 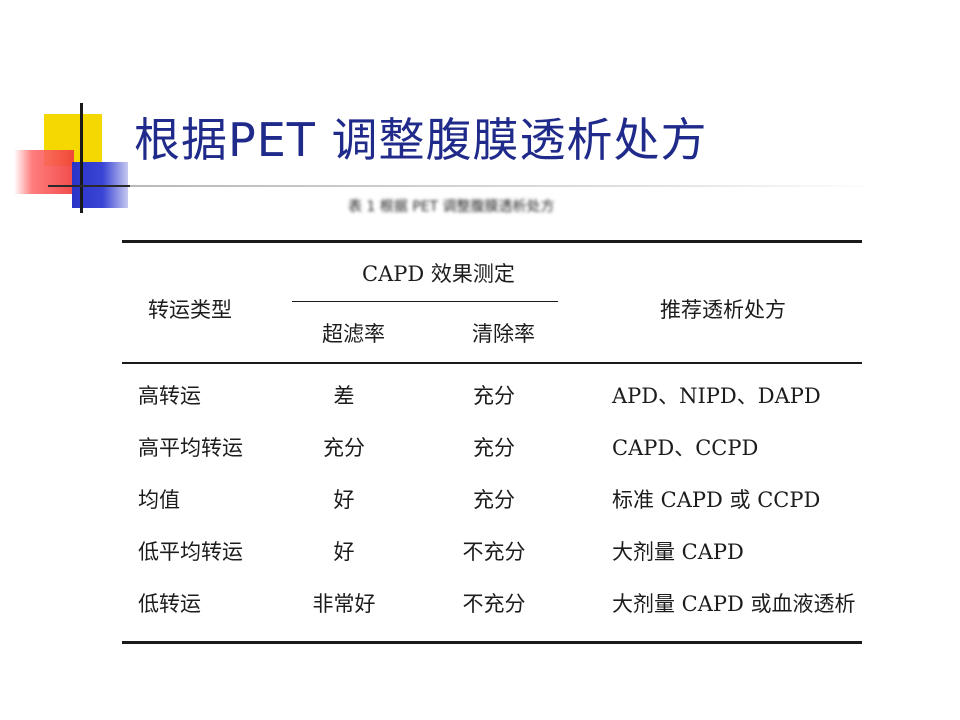 I want to click on row-type: 高转运, so click(x=169, y=396).